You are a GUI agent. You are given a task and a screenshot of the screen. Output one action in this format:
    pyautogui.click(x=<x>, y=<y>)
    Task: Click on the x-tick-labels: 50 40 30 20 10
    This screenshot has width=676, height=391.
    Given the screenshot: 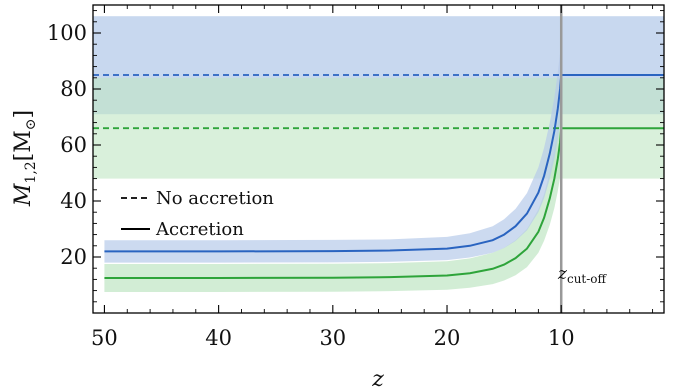 What is the action you would take?
    pyautogui.click(x=333, y=338)
    